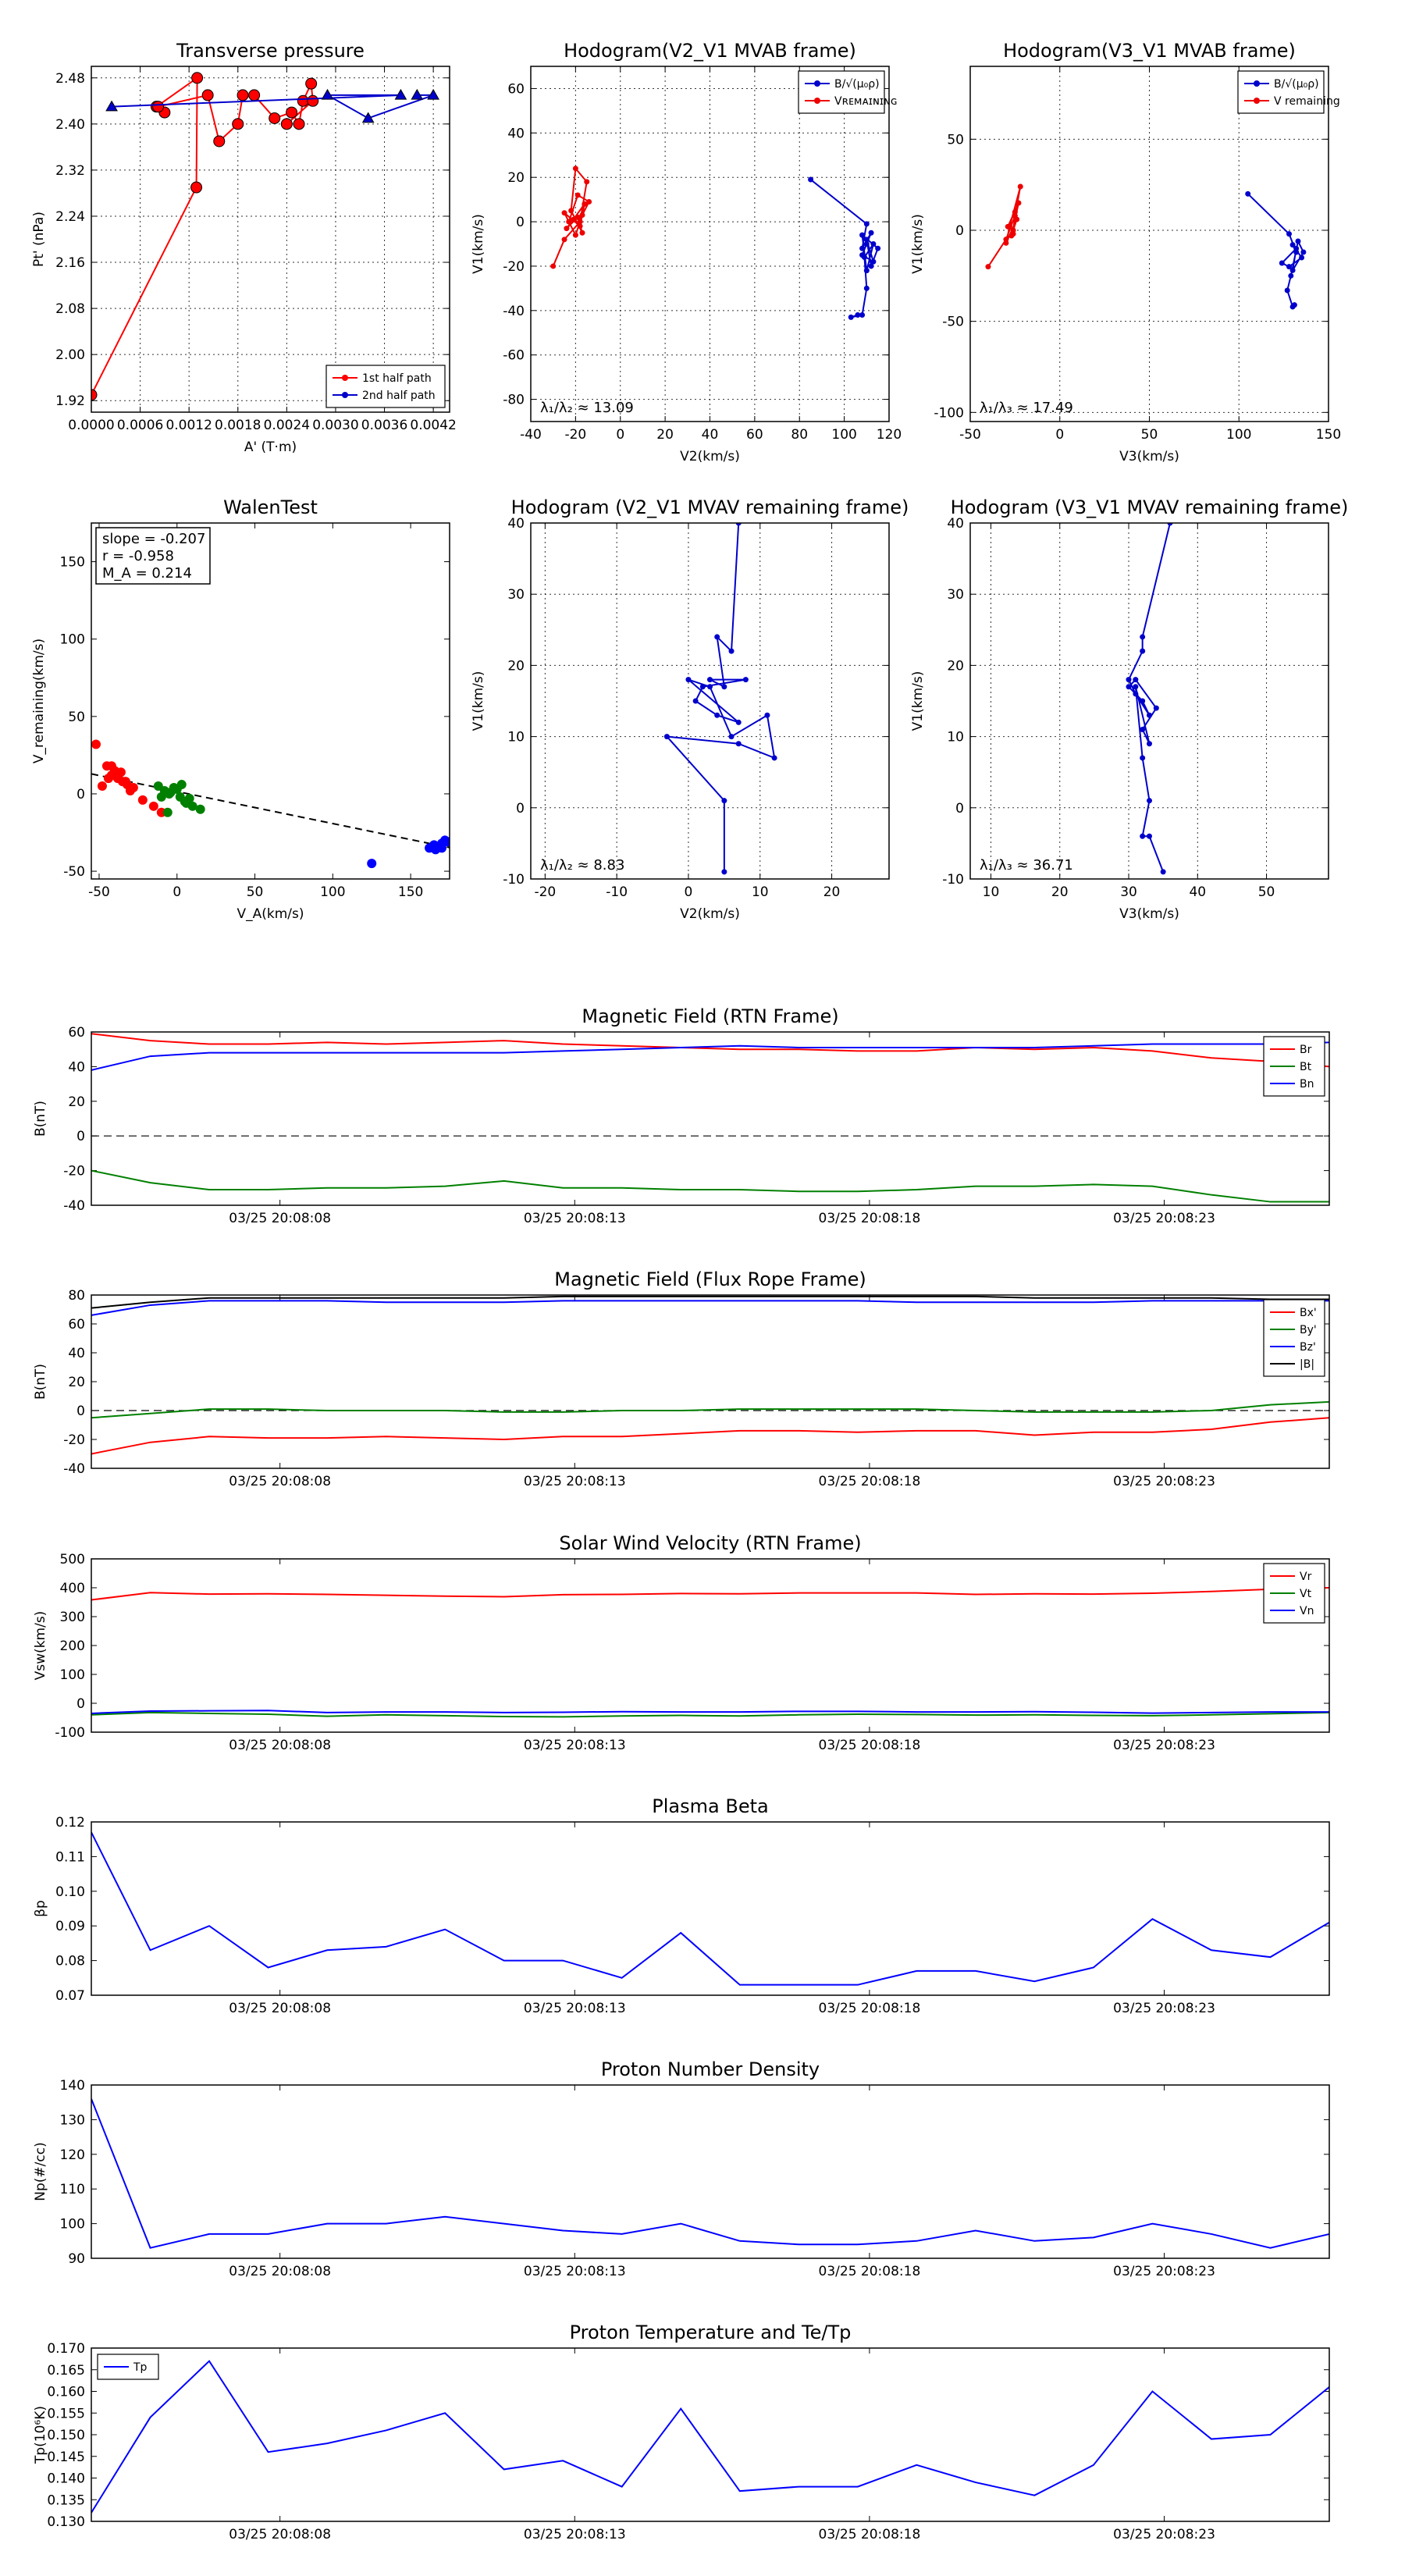 The height and width of the screenshot is (2576, 1405). I want to click on x-tick-label: 50, so click(1267, 892).